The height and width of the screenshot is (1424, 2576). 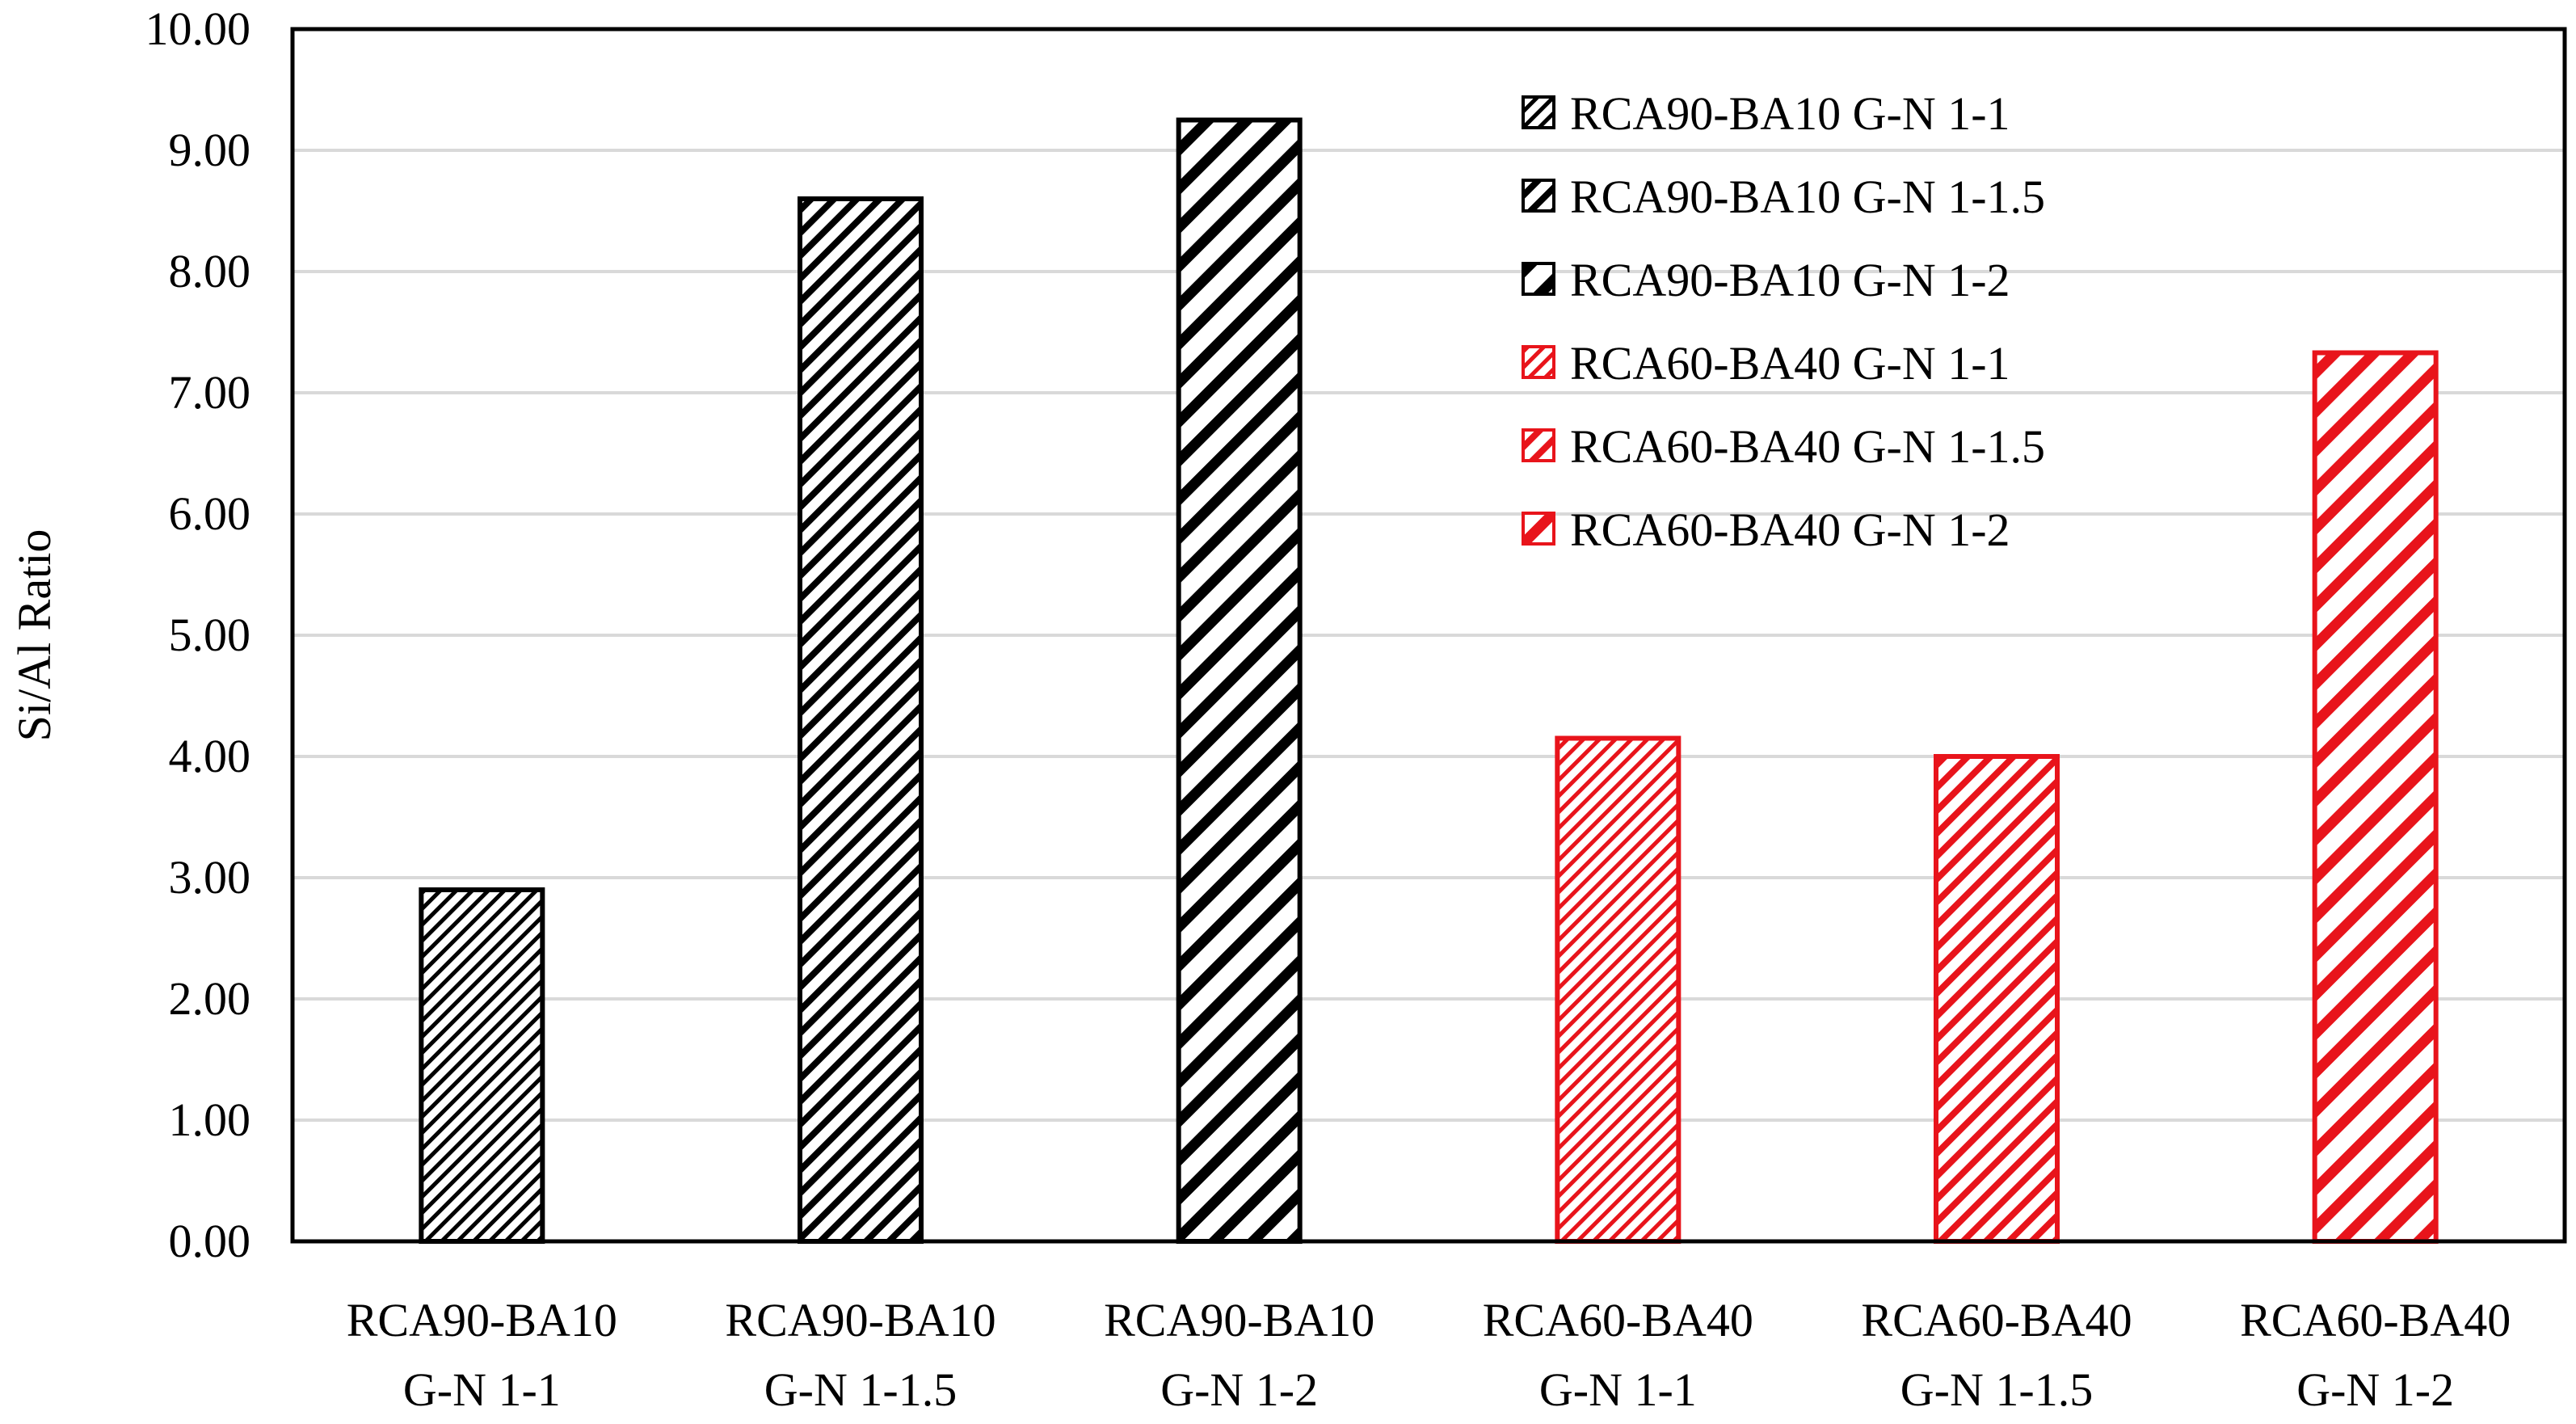 What do you see at coordinates (1790, 114) in the screenshot?
I see `legend-label: RCA90-BA10 G-N 1-1` at bounding box center [1790, 114].